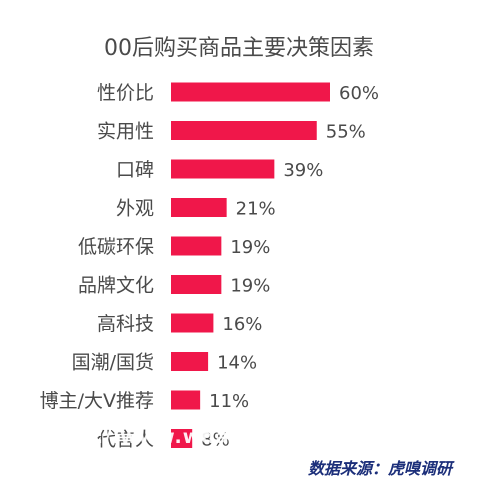 Image resolution: width=478 pixels, height=481 pixels. I want to click on value-label: 14%, so click(237, 363).